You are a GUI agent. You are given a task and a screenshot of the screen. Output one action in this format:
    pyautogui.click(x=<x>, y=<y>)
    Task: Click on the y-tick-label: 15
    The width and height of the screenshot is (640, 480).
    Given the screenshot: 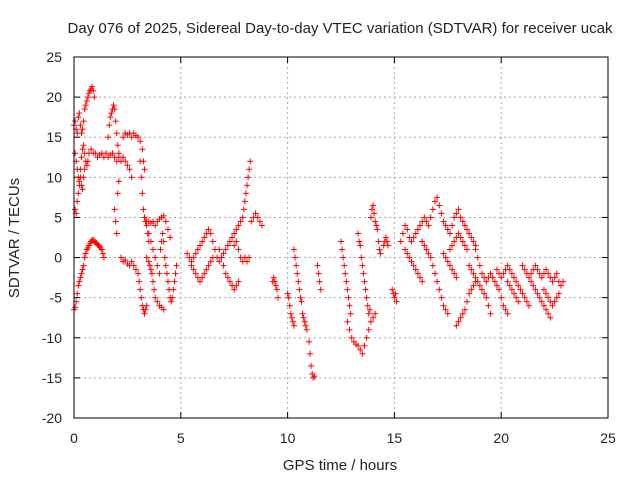 What is the action you would take?
    pyautogui.click(x=54, y=137)
    